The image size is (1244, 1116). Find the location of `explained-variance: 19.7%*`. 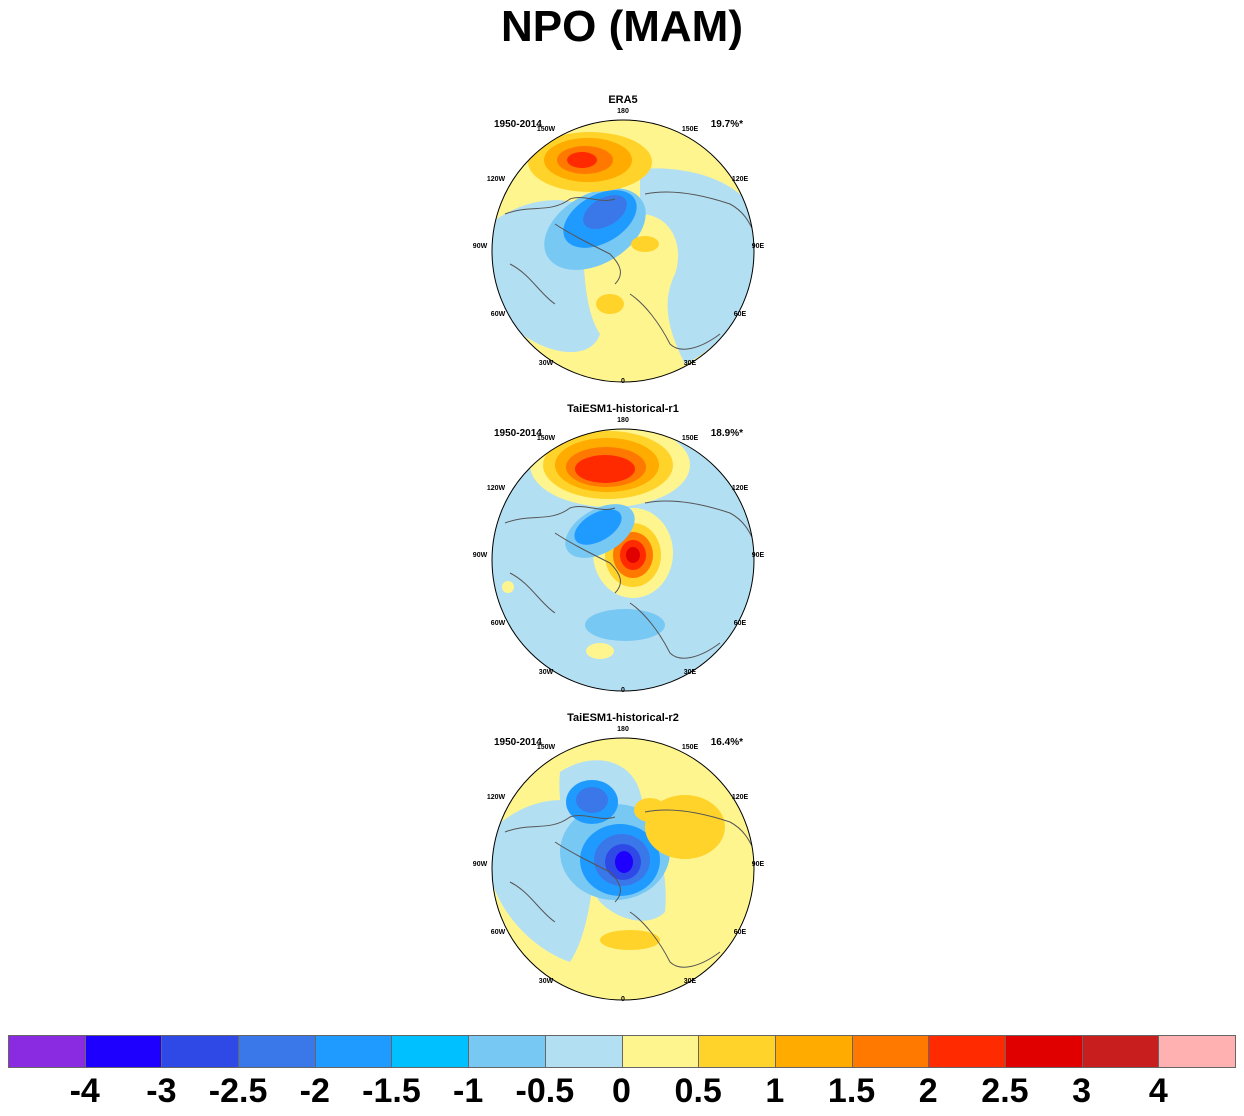

explained-variance: 19.7%* is located at coordinates (726, 124).